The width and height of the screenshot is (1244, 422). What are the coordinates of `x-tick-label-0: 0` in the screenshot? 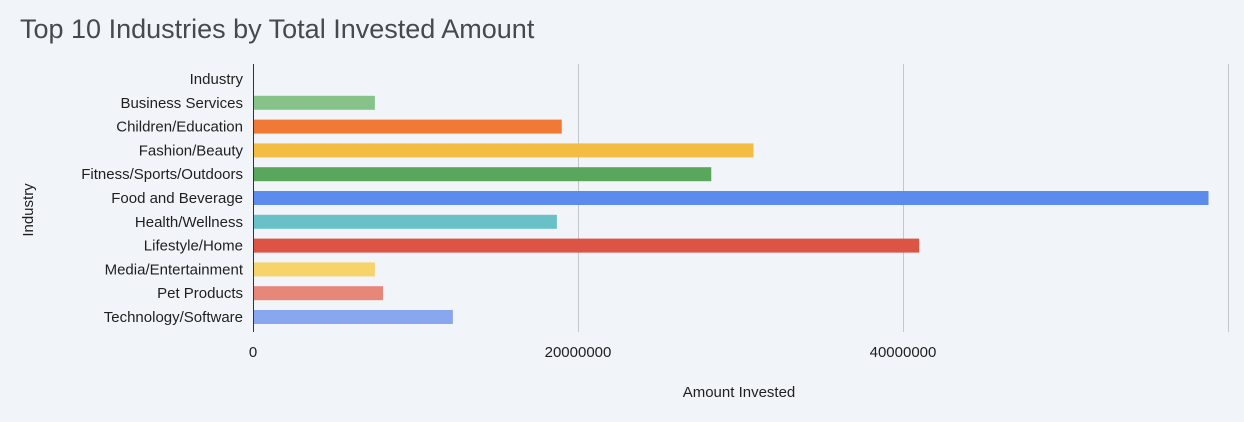 It's located at (253, 352).